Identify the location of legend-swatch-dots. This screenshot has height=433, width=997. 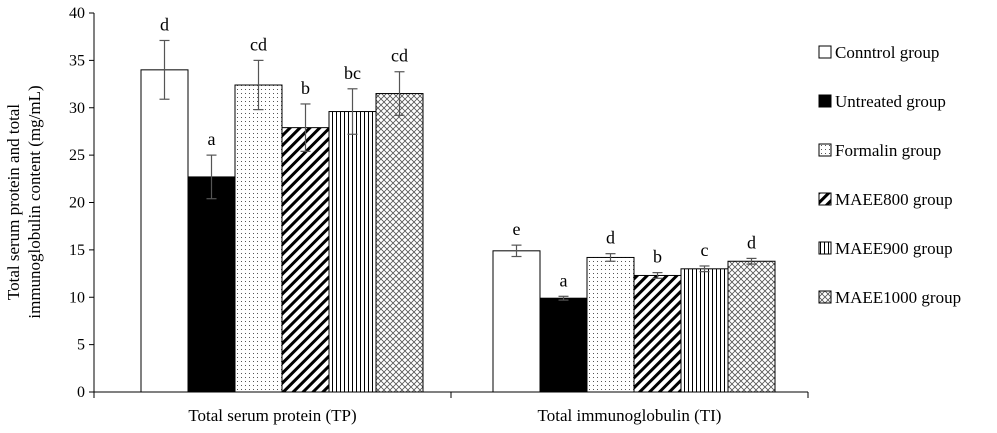
(825, 150).